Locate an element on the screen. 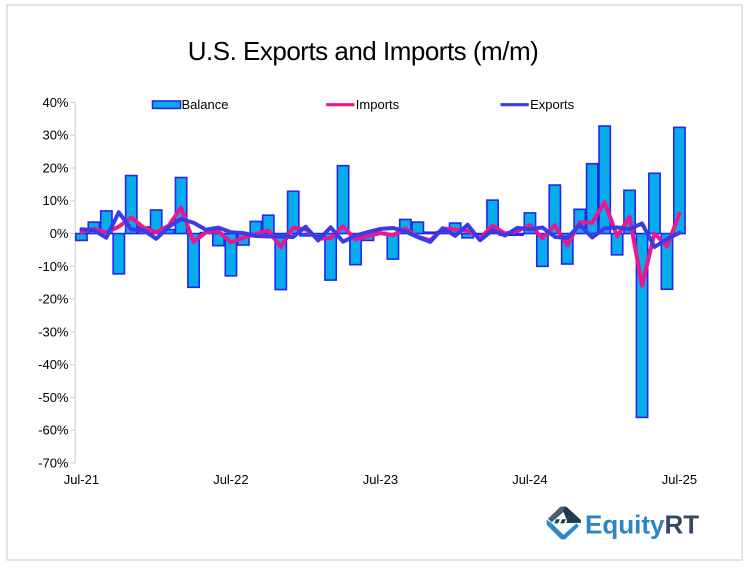 Image resolution: width=747 pixels, height=570 pixels. svg-text: Jul-25 is located at coordinates (679, 479).